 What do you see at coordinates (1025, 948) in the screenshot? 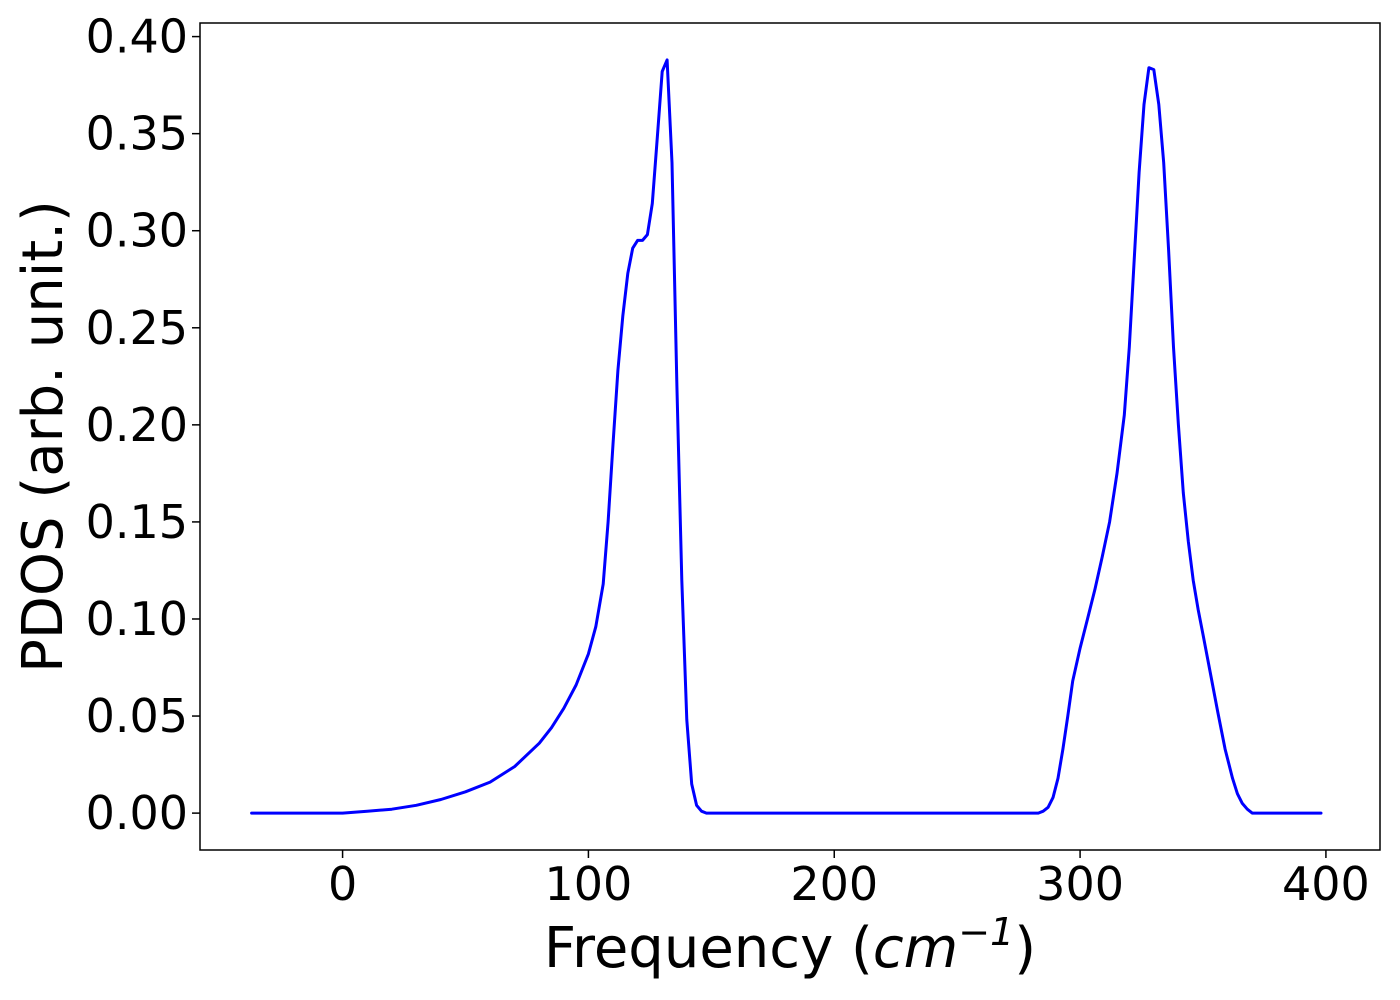
I see `x-axis-label-suffix: )` at bounding box center [1025, 948].